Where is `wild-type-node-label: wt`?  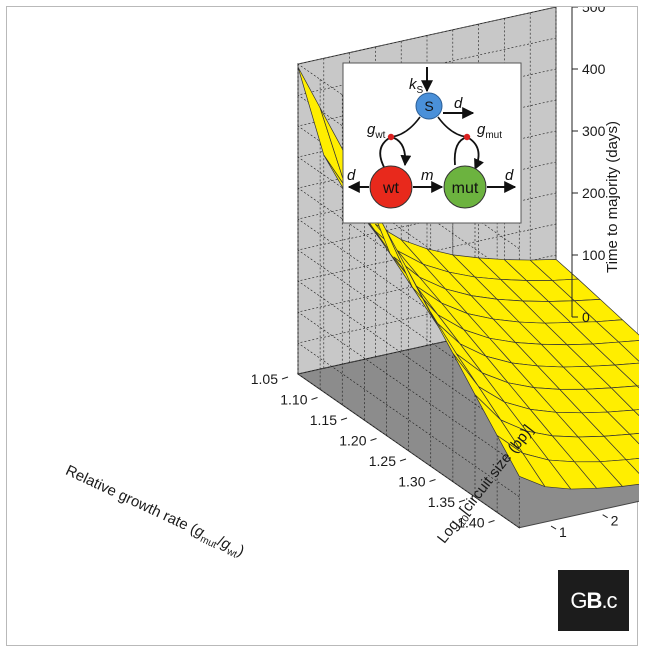
wild-type-node-label: wt is located at coordinates (391, 188).